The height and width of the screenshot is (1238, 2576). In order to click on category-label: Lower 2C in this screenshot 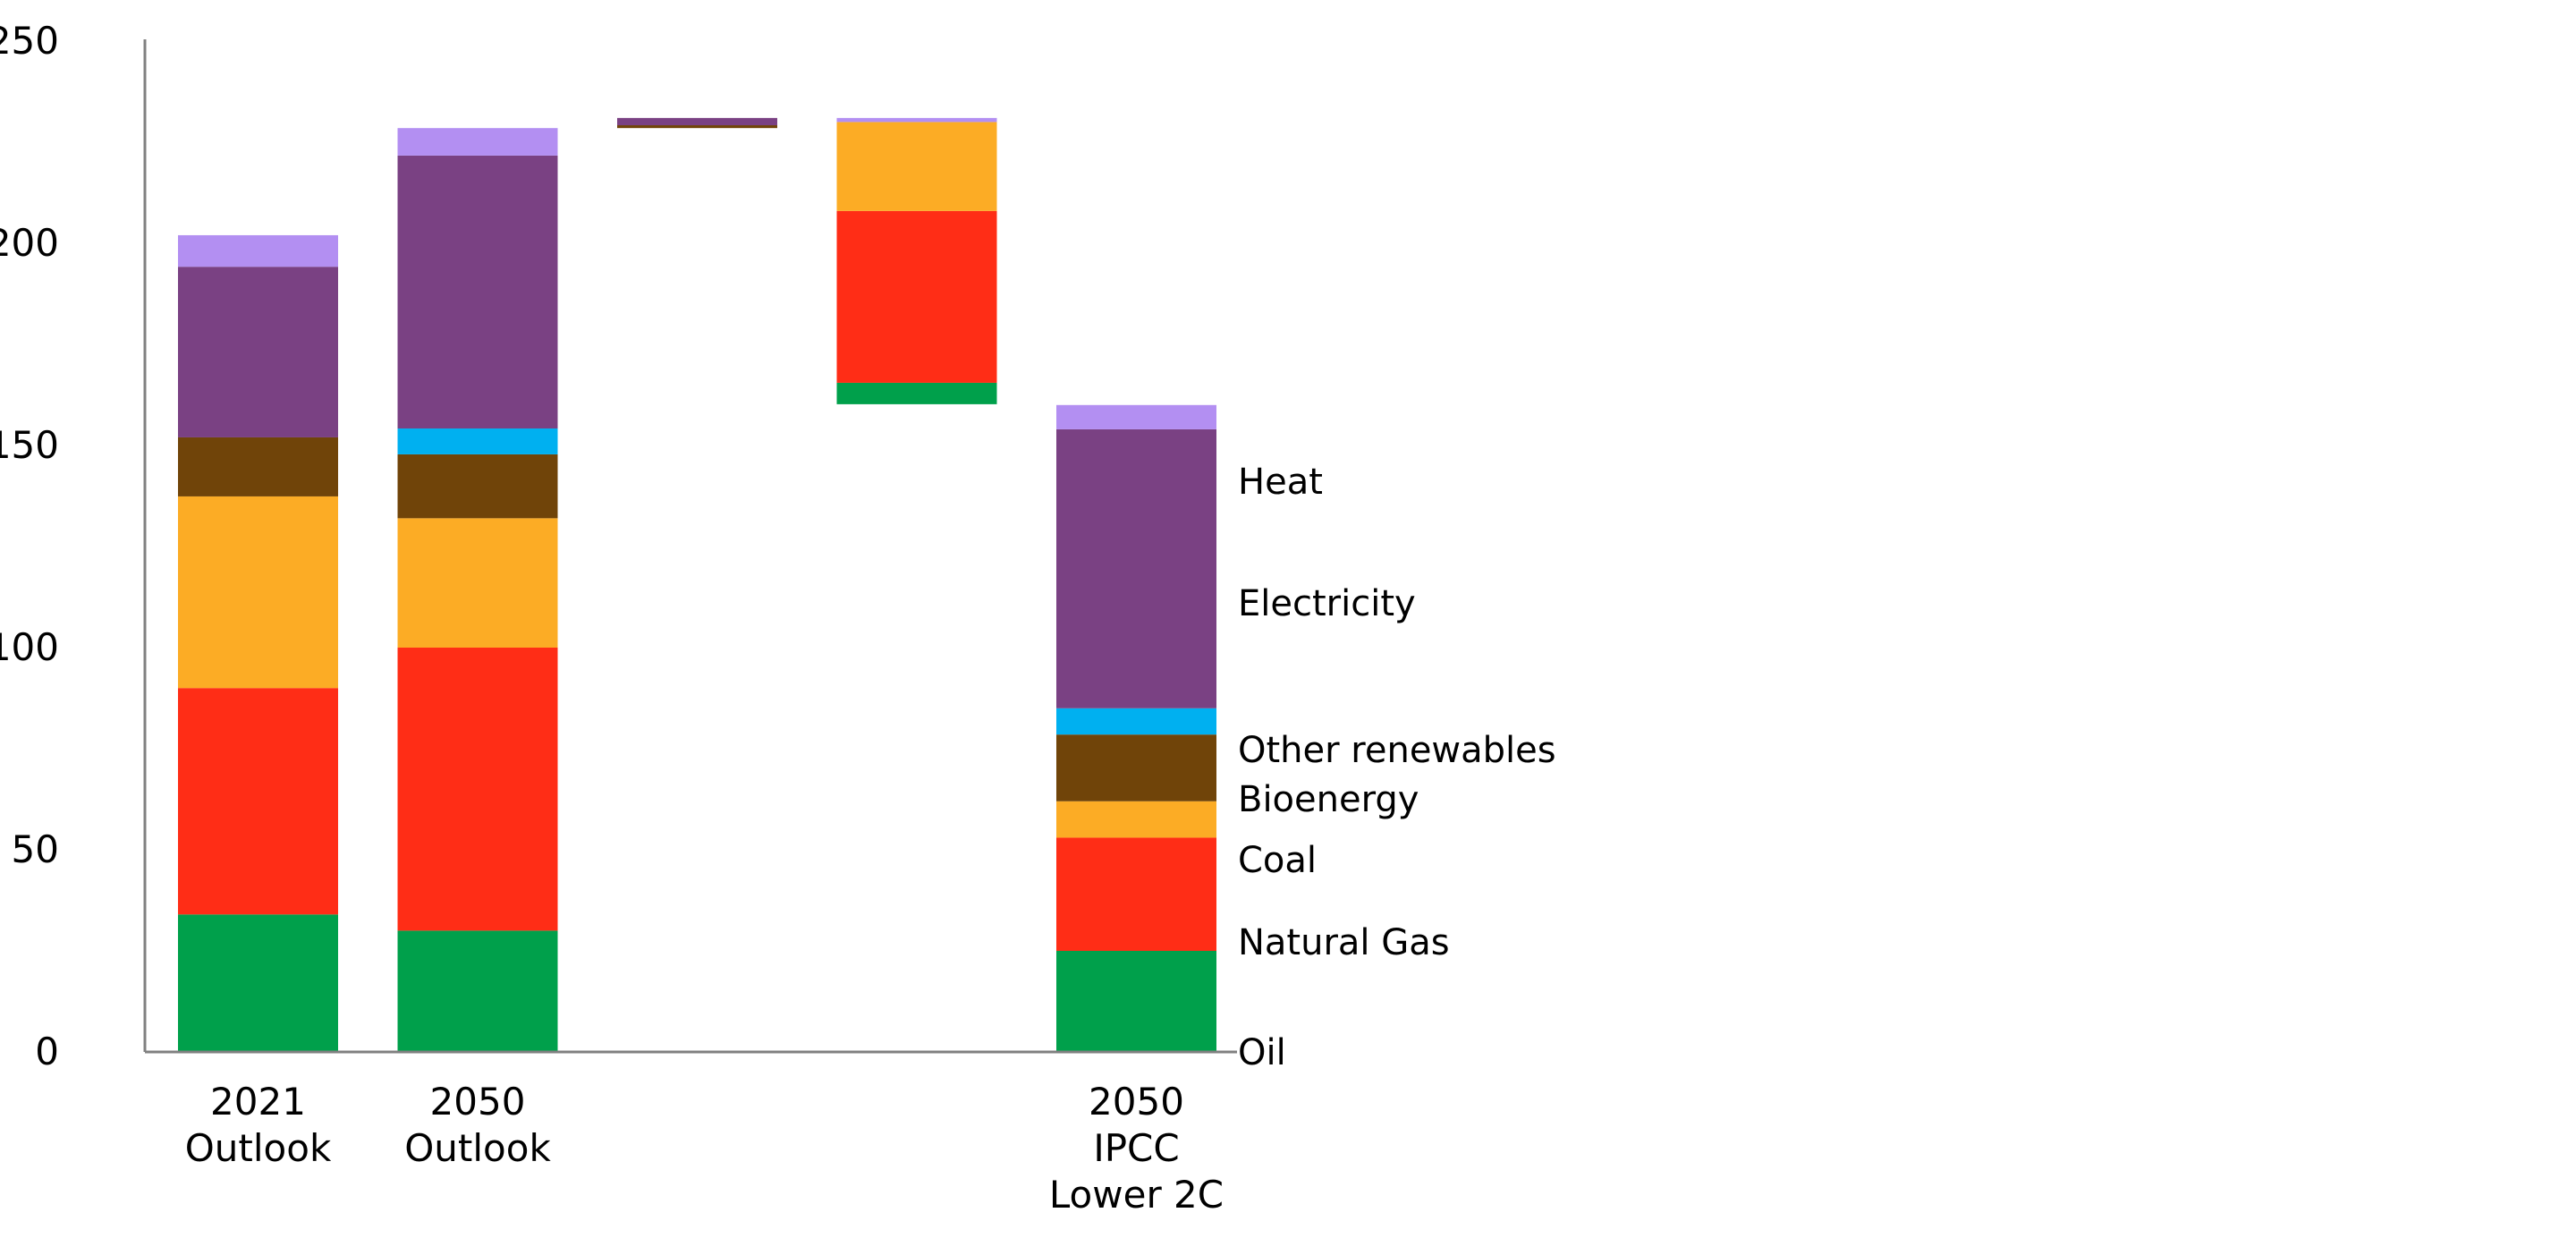, I will do `click(1136, 1195)`.